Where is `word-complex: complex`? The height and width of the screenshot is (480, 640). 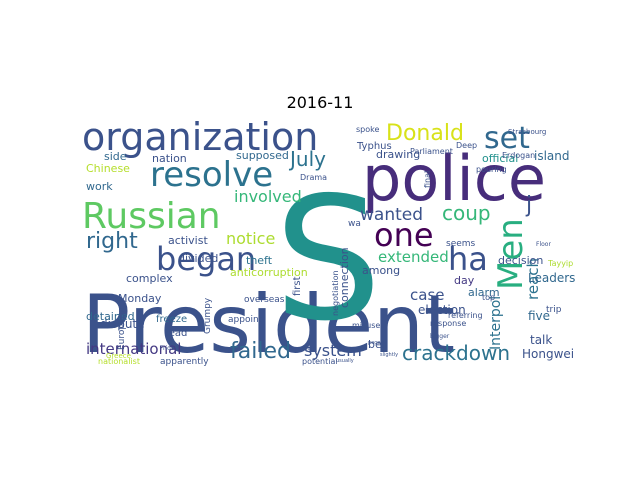 word-complex: complex is located at coordinates (149, 278).